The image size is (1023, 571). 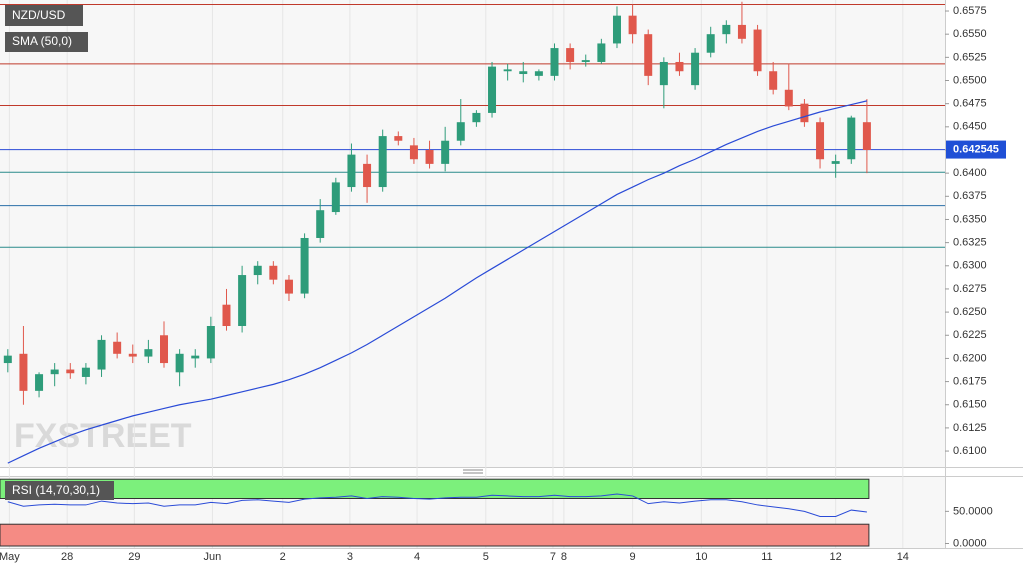 I want to click on price-tag, so click(x=976, y=149).